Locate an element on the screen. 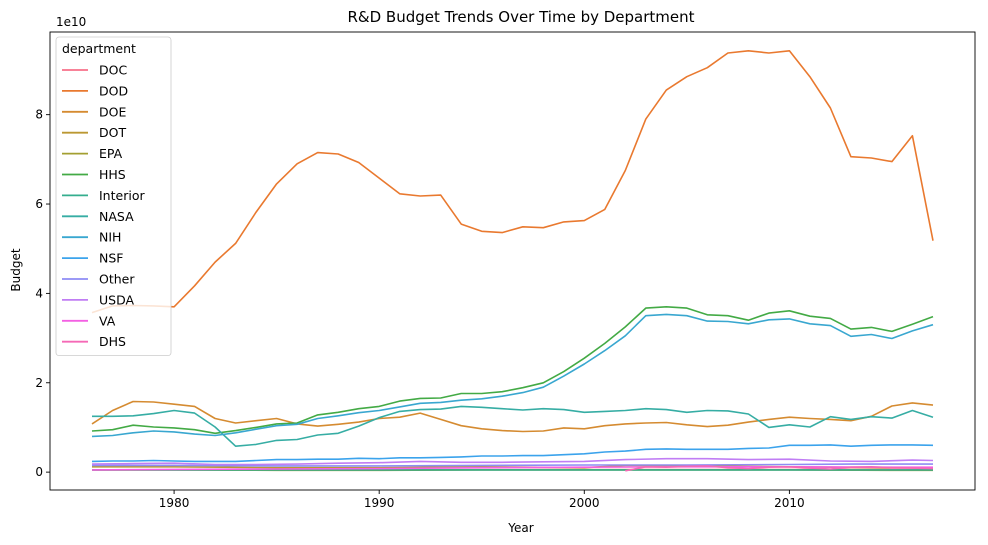 This screenshot has height=545, width=988. series-line-doe is located at coordinates (512, 416).